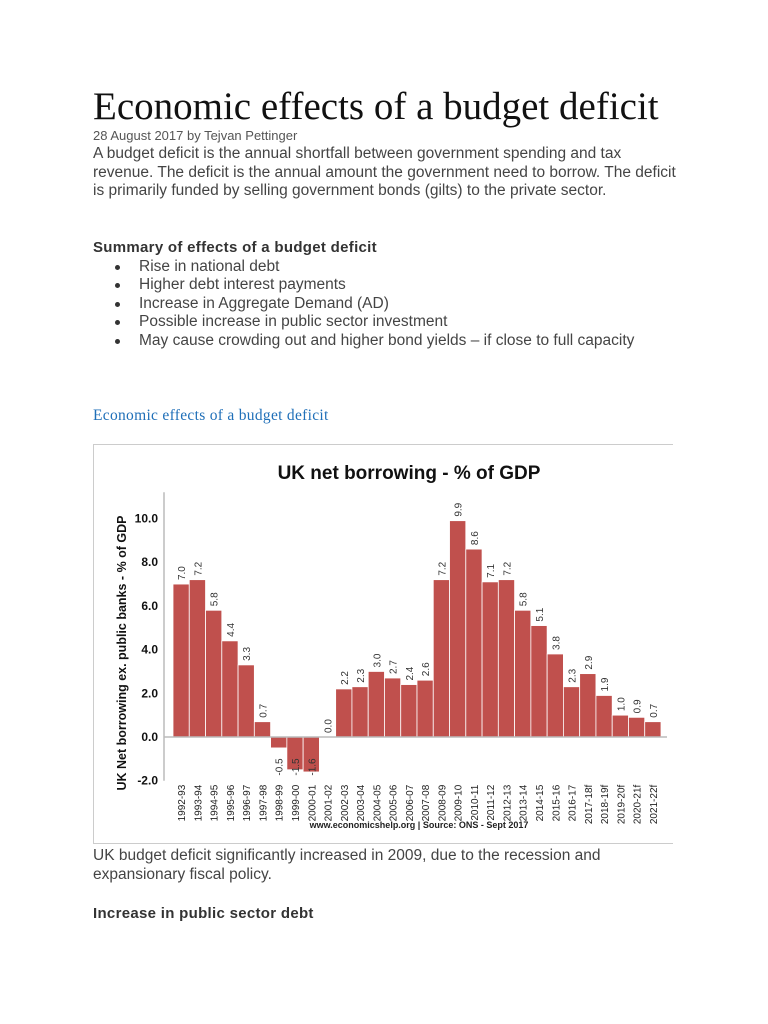 The width and height of the screenshot is (768, 1024). Describe the element at coordinates (296, 767) in the screenshot. I see `data-label: -1.5` at that location.